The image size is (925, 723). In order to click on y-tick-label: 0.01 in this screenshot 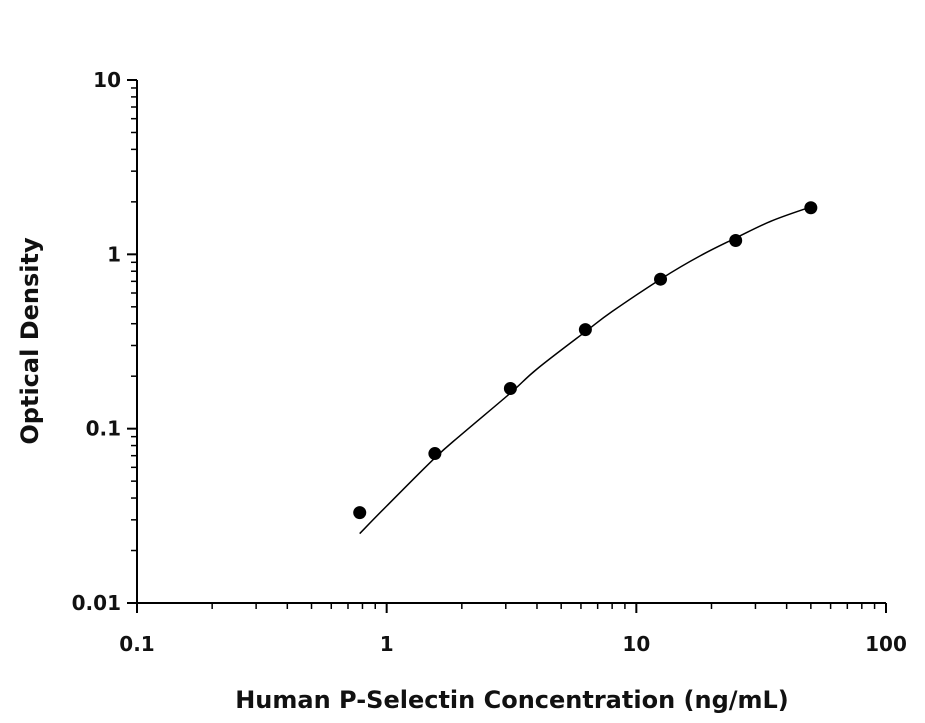, I will do `click(96, 603)`.